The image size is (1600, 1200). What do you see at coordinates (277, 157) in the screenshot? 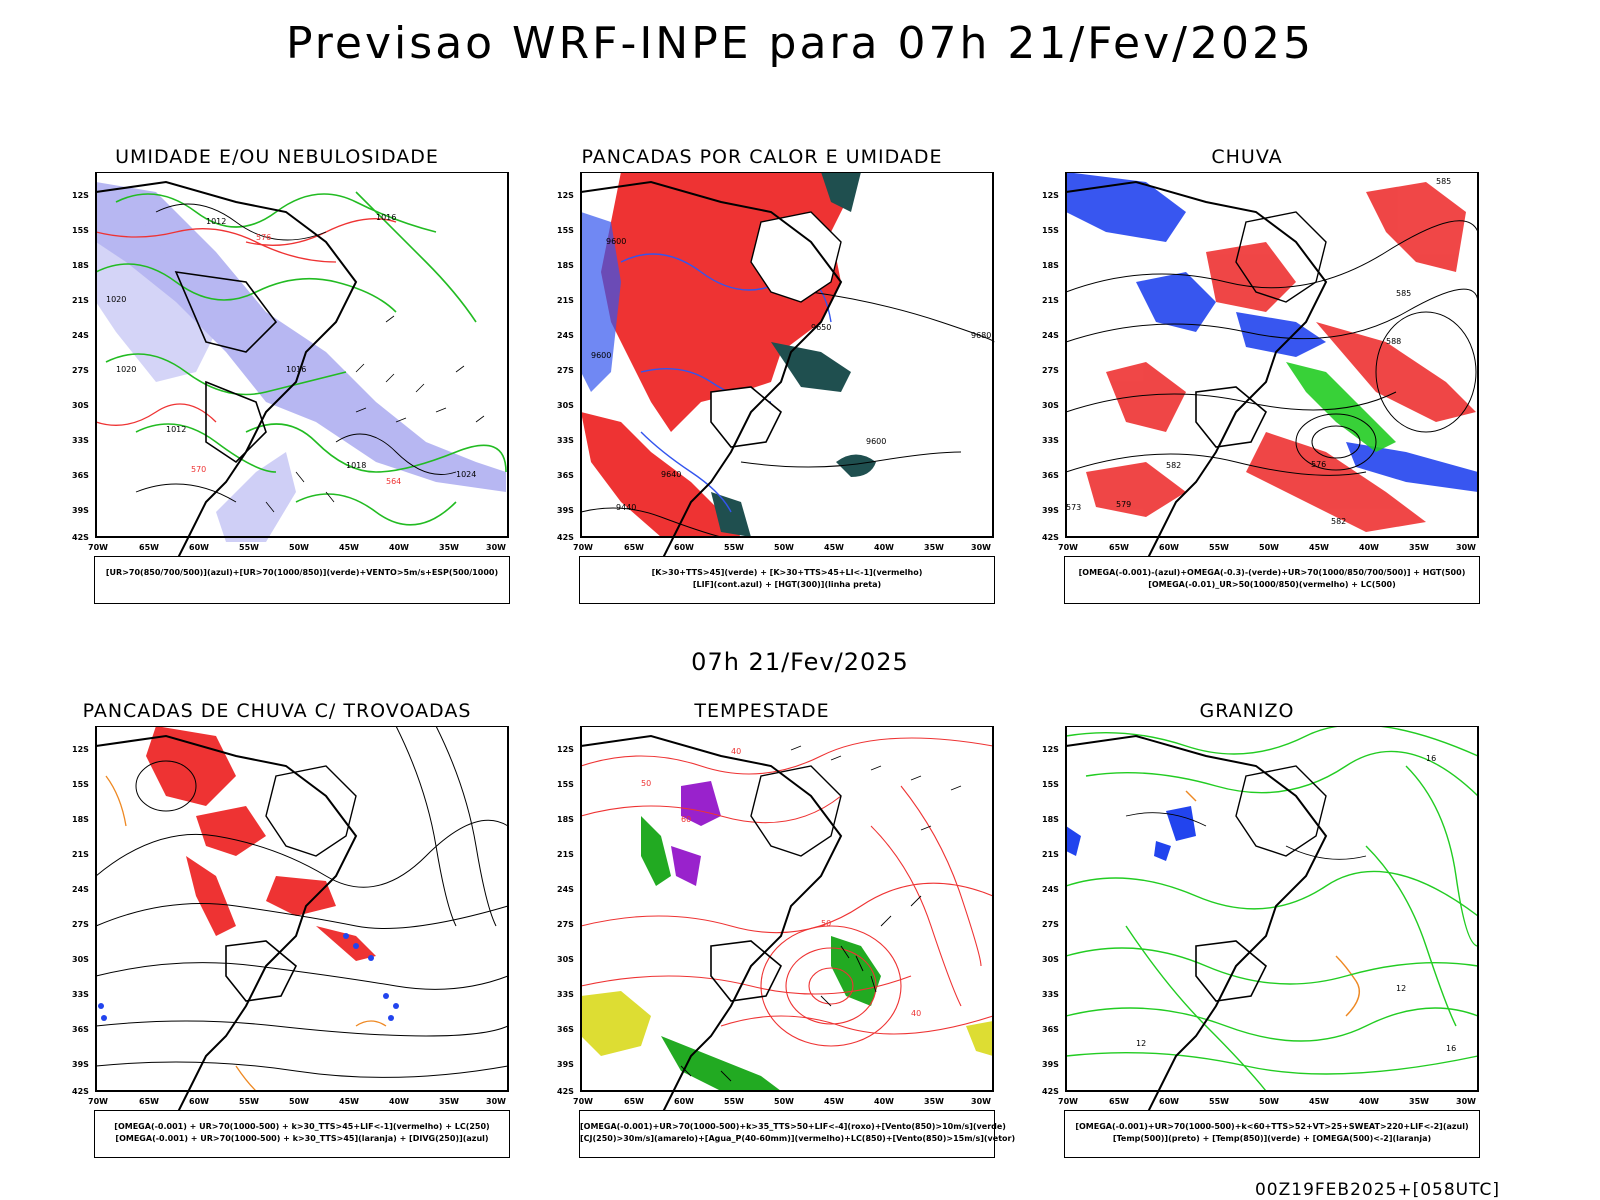
I see `panel-title: UMIDADE E/OU NEBULOSIDADE` at bounding box center [277, 157].